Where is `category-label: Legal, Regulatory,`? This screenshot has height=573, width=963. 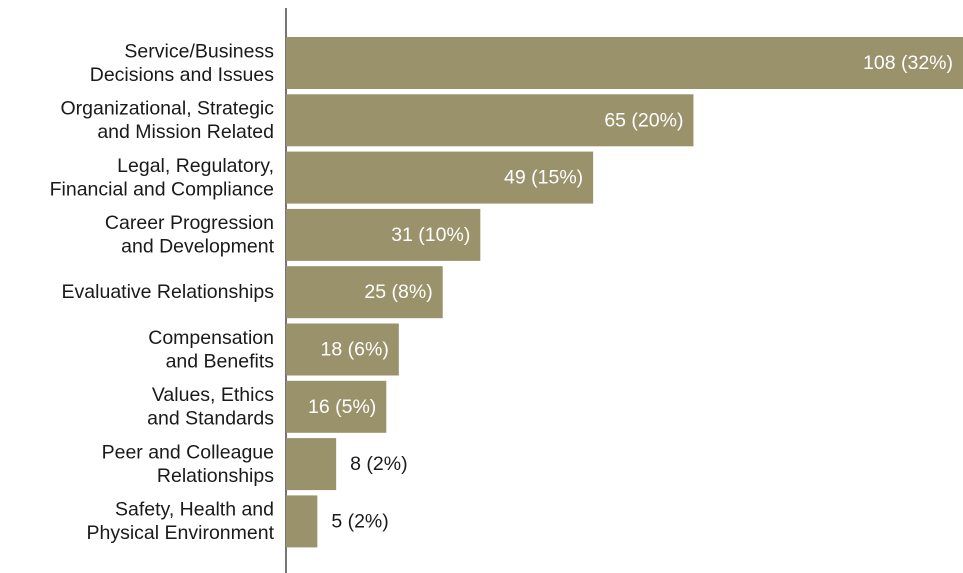
category-label: Legal, Regulatory, is located at coordinates (195, 166).